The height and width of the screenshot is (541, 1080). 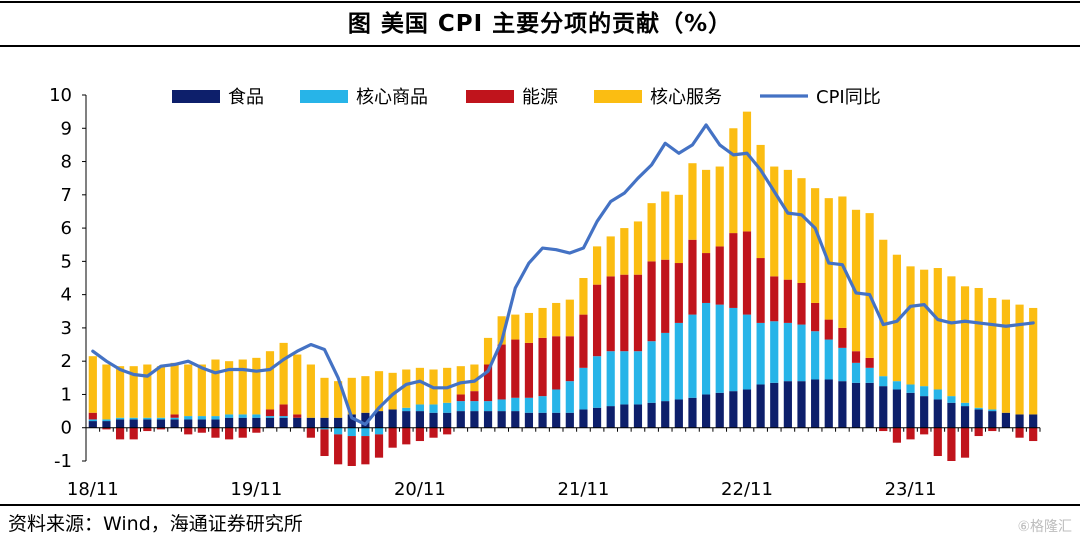 I want to click on y-tick-label: 4, so click(x=66, y=295).